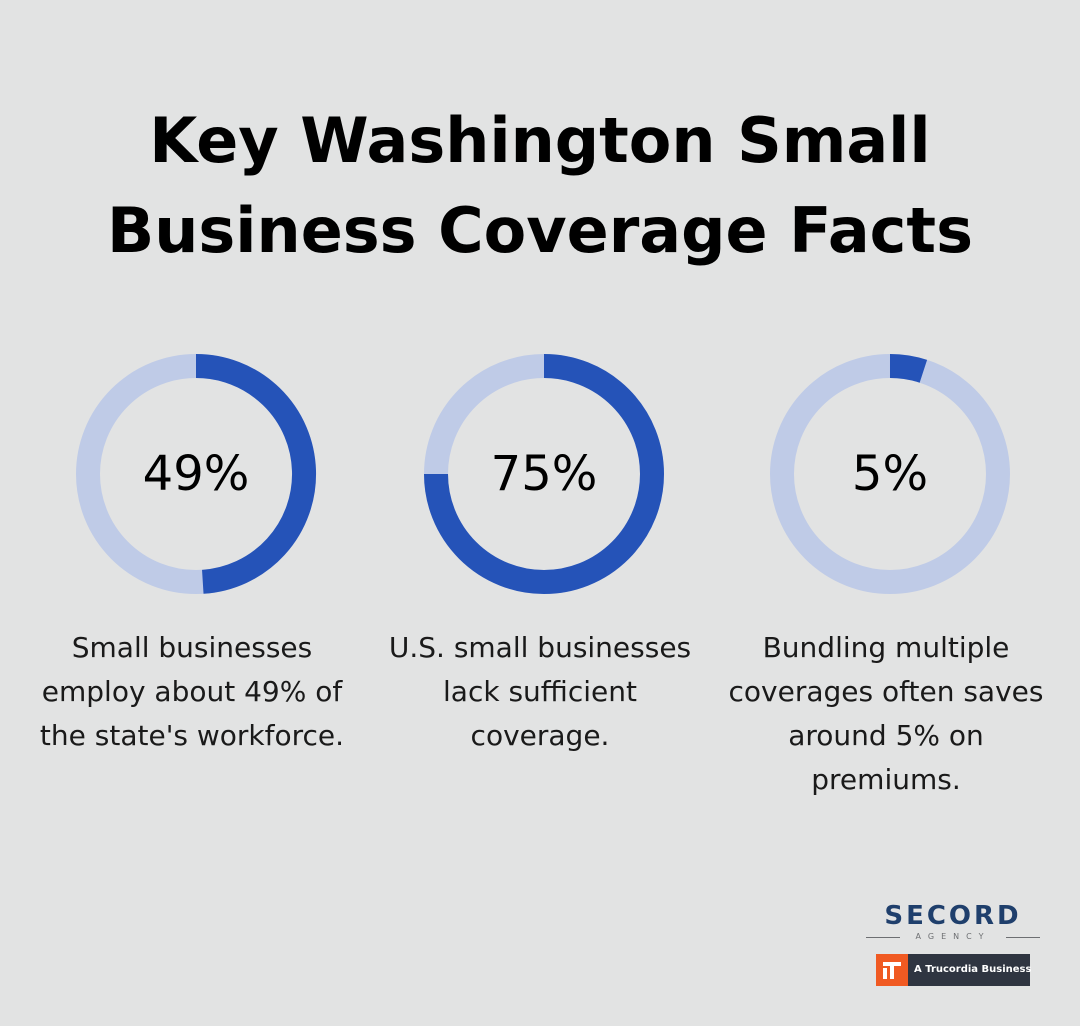 This screenshot has width=1080, height=1026. Describe the element at coordinates (540, 230) in the screenshot. I see `title-line-2: Business Coverage Facts` at that location.